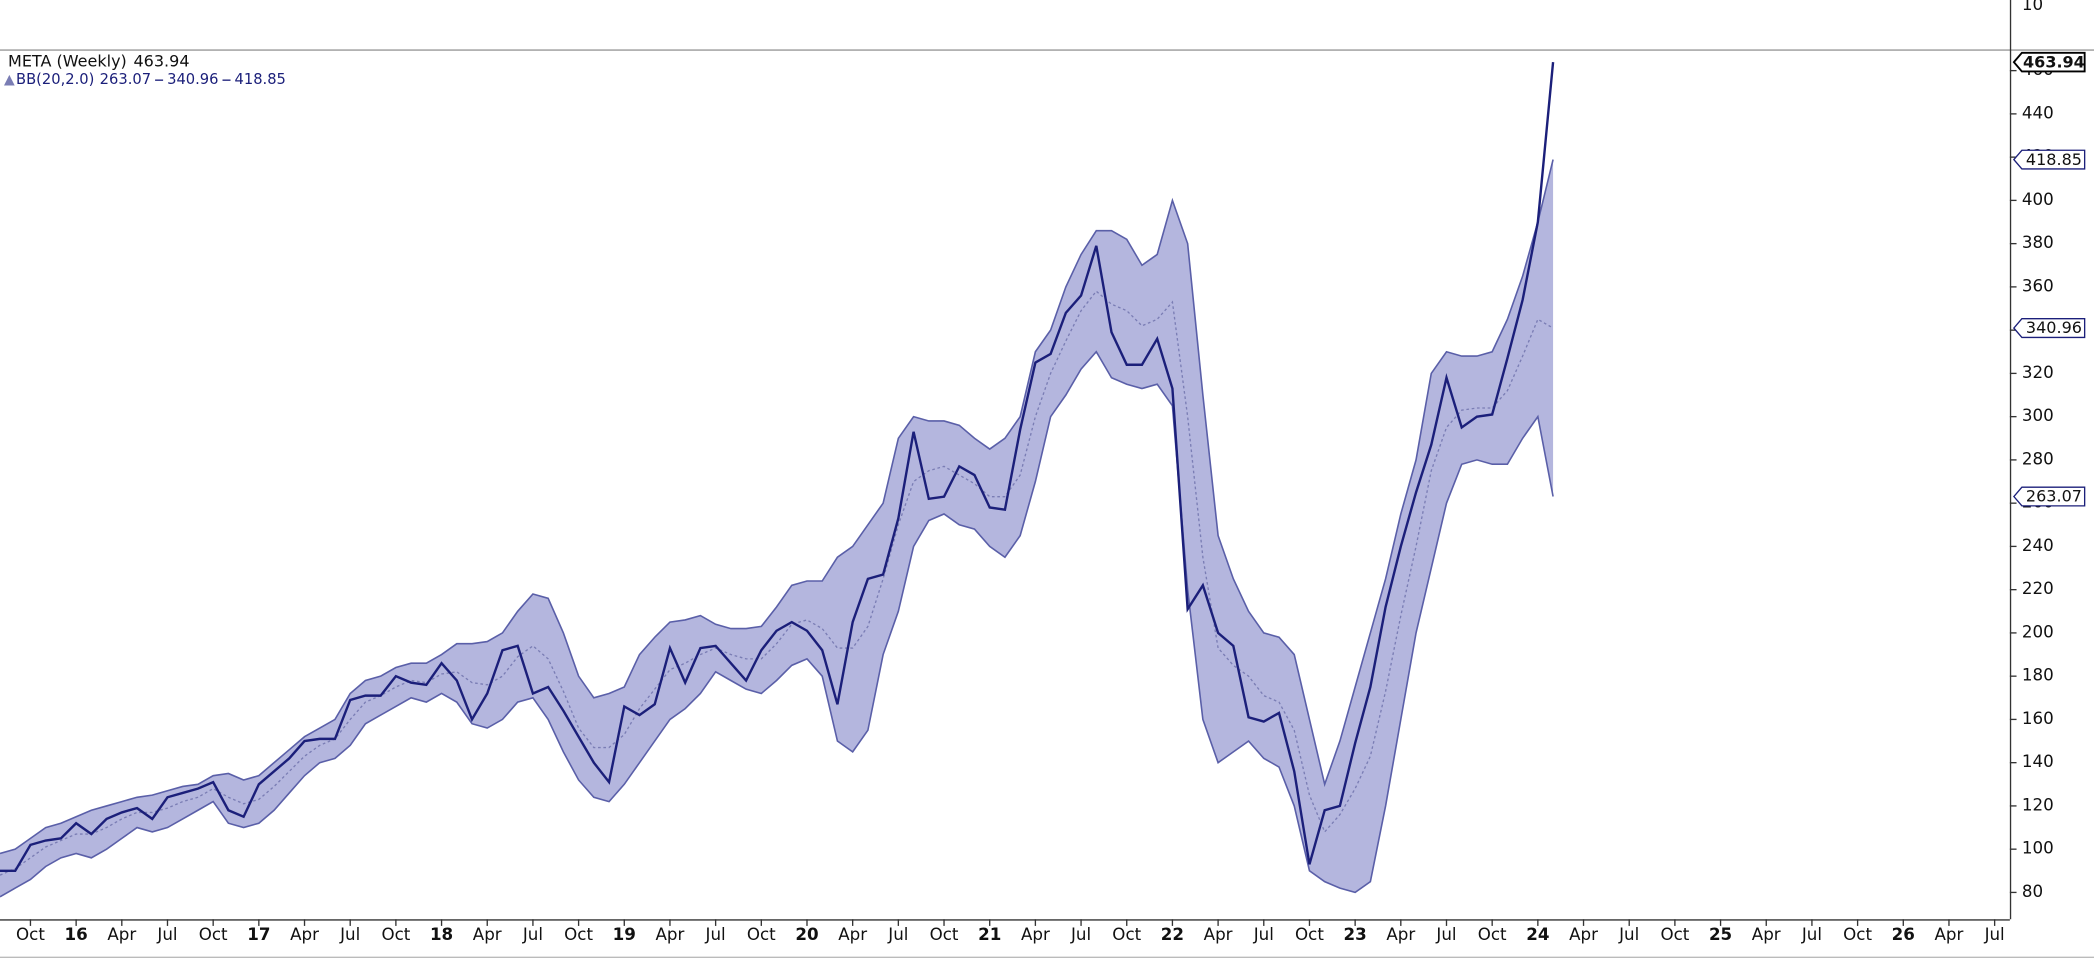  I want to click on y-tick-label: 200, so click(2038, 631).